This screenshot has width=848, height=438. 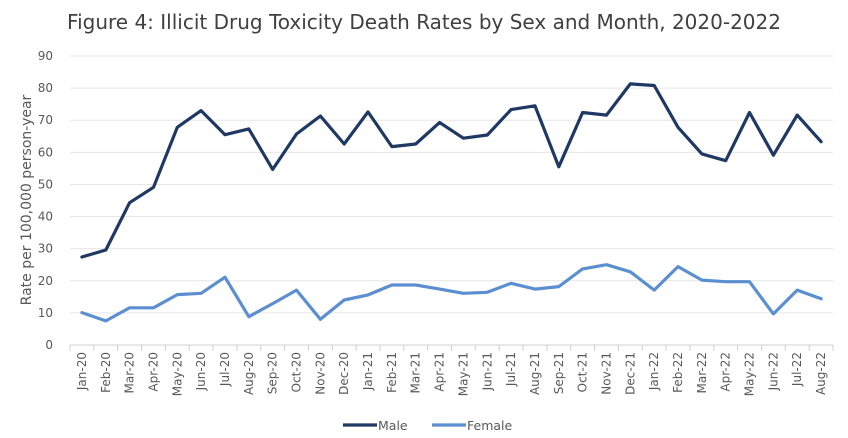 I want to click on x-tick-label: Jun-22, so click(x=773, y=371).